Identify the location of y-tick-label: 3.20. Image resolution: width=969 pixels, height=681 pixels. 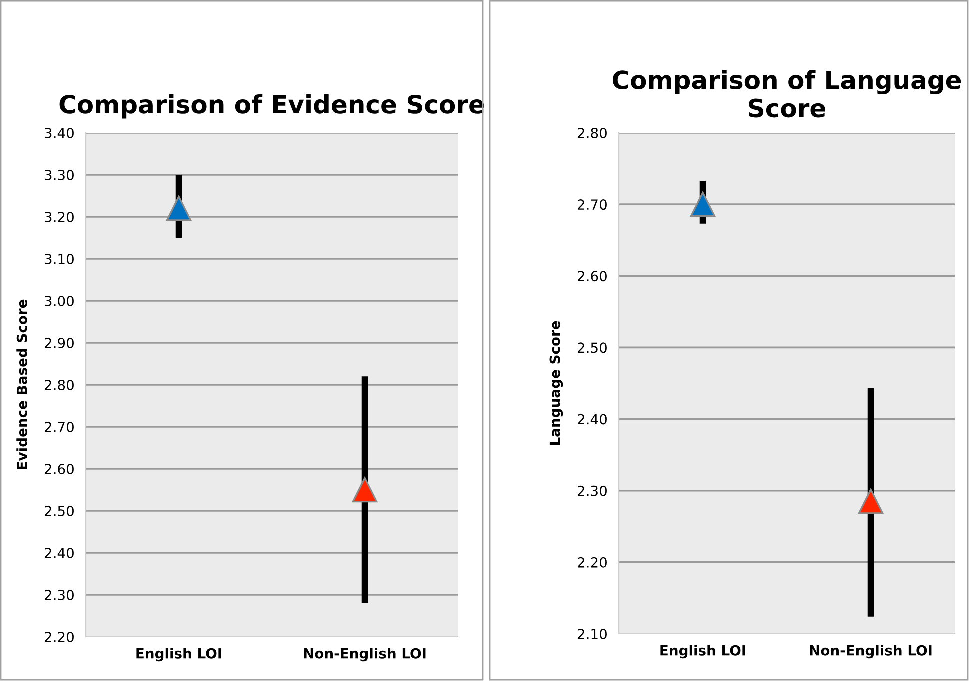
(59, 217).